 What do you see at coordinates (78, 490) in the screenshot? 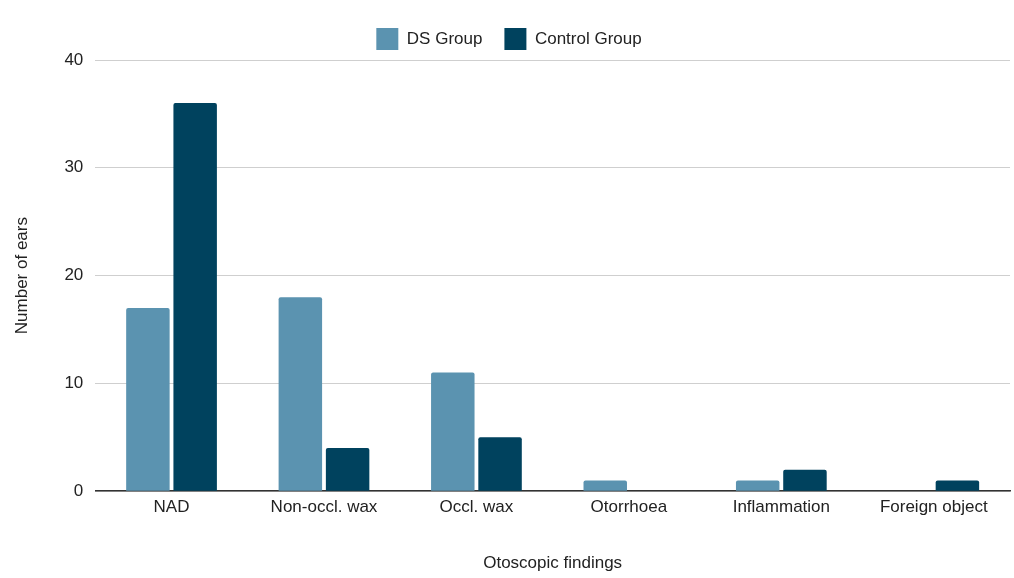
I see `y-tick-label: 0` at bounding box center [78, 490].